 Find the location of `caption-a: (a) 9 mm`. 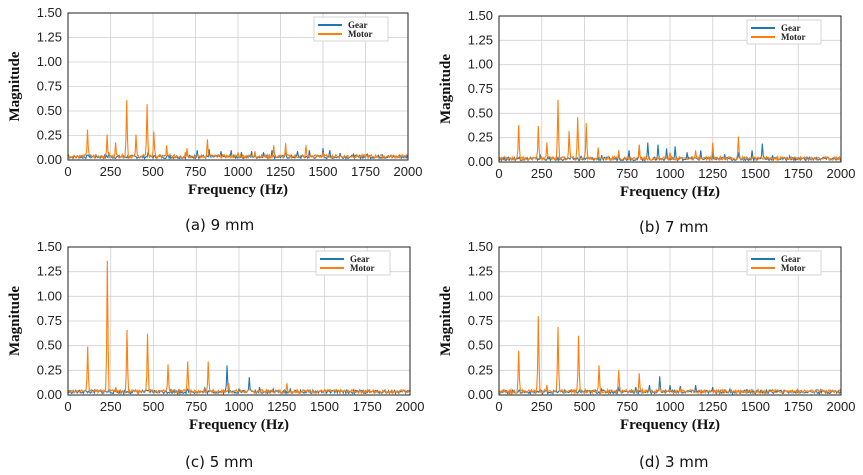

caption-a: (a) 9 mm is located at coordinates (220, 225).